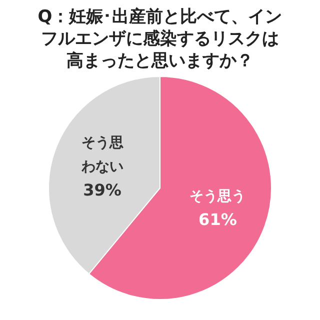  Describe the element at coordinates (218, 196) in the screenshot. I see `slice-label: そう思う` at that location.